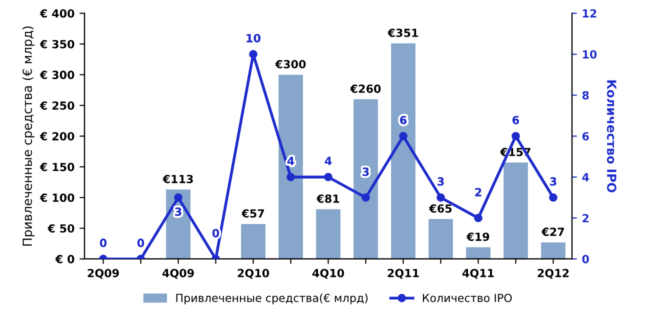 This screenshot has width=650, height=332. Describe the element at coordinates (290, 64) in the screenshot. I see `data-label: €300` at that location.